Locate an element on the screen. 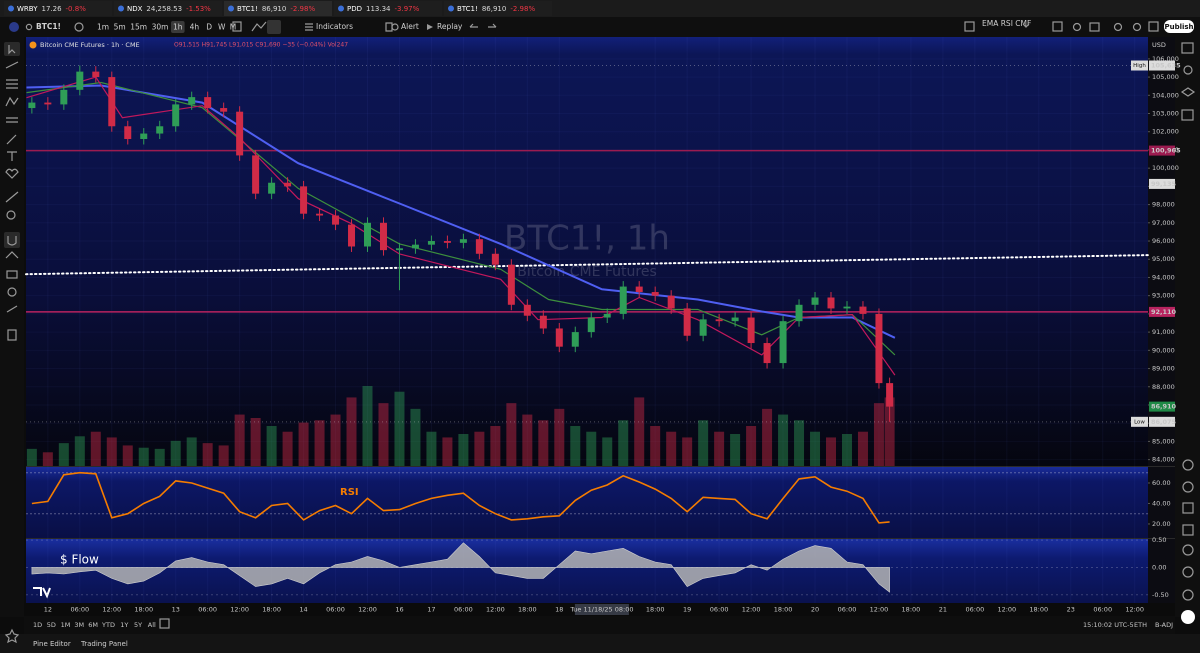  help-button is located at coordinates (1188, 617).